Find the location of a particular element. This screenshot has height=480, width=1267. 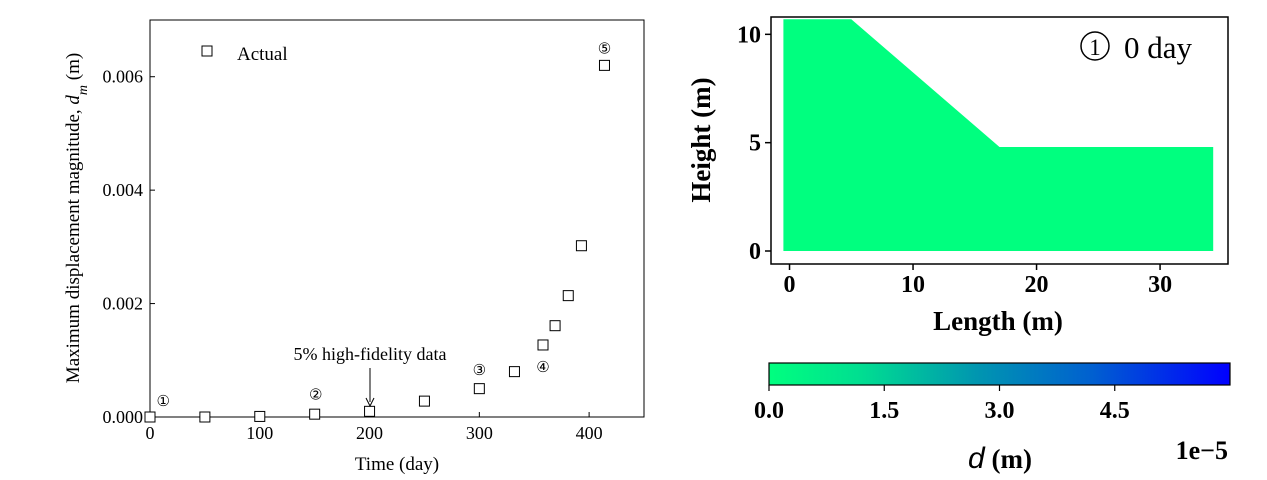

scatter-x-axis-label: Time (day) is located at coordinates (397, 464).